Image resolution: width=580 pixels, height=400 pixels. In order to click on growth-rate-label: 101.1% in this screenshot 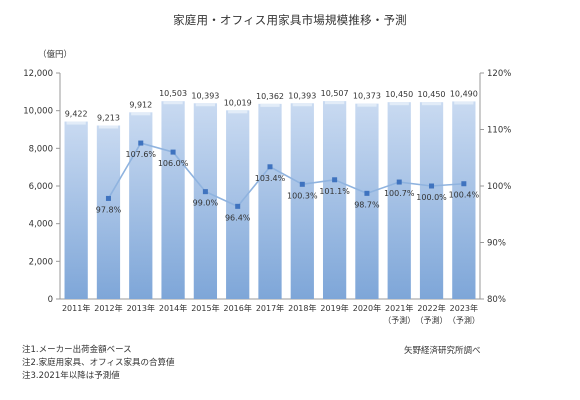, I will do `click(334, 191)`.